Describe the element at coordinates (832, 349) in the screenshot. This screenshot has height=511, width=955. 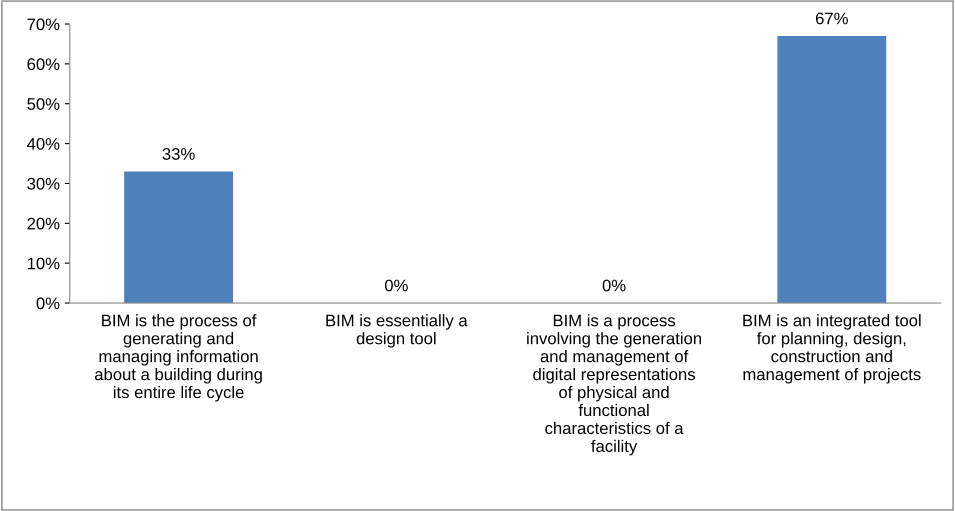
I see `x-tick-label: BIM is an integrated tool for planning, design, construction and management of projects` at that location.